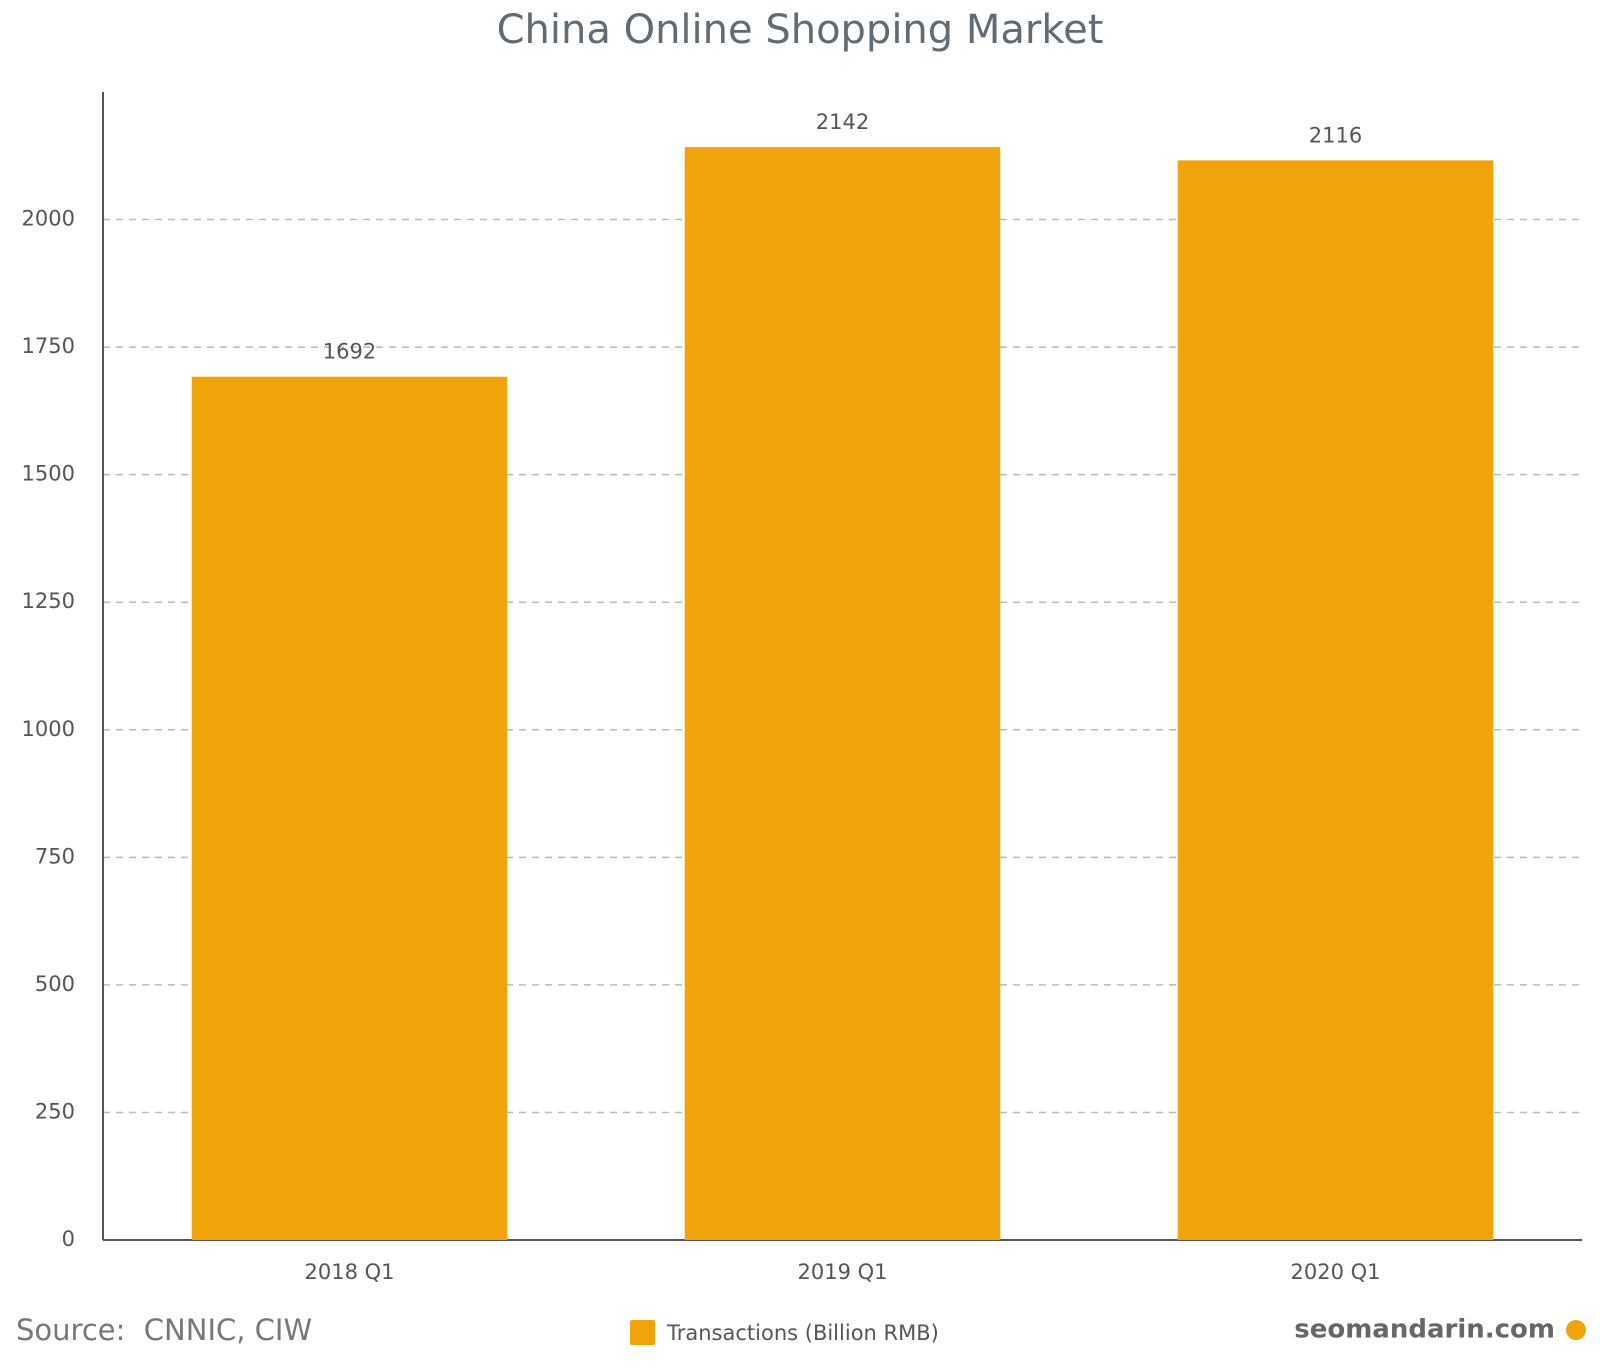 The height and width of the screenshot is (1370, 1600). Describe the element at coordinates (48, 474) in the screenshot. I see `y-tick-label: 1500` at that location.